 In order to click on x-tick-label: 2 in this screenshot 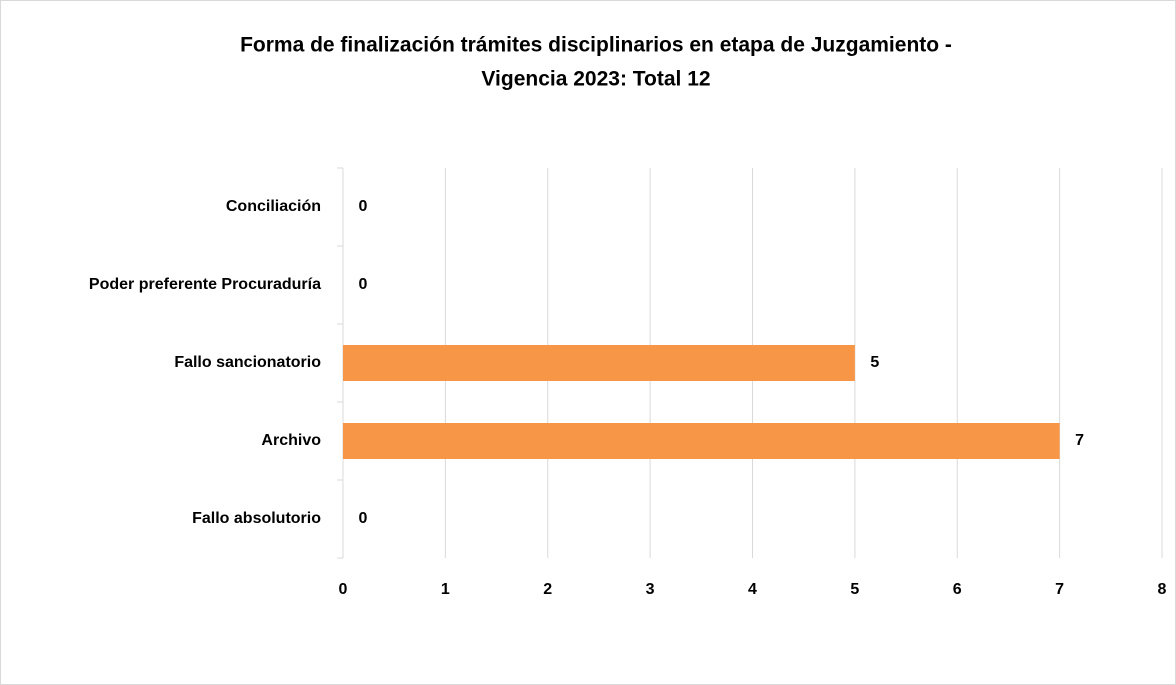, I will do `click(547, 589)`.